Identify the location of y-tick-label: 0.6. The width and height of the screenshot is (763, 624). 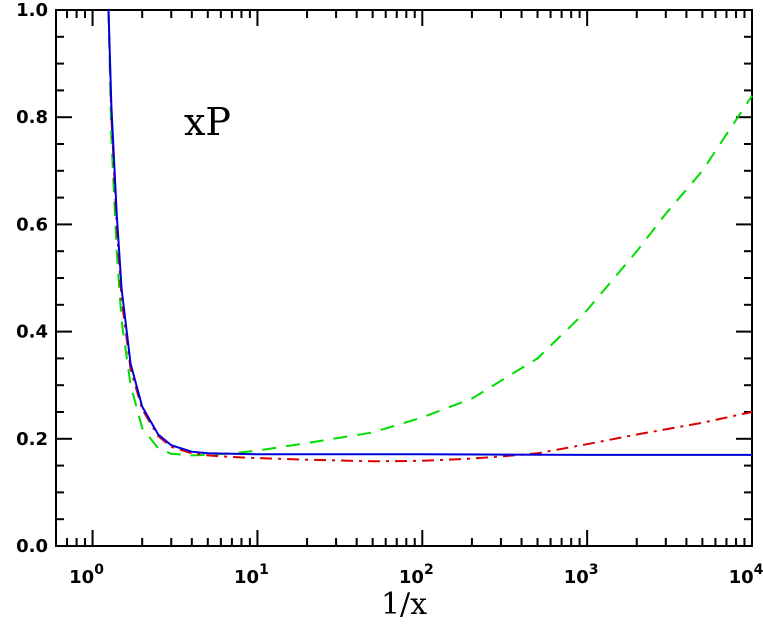
(32, 224).